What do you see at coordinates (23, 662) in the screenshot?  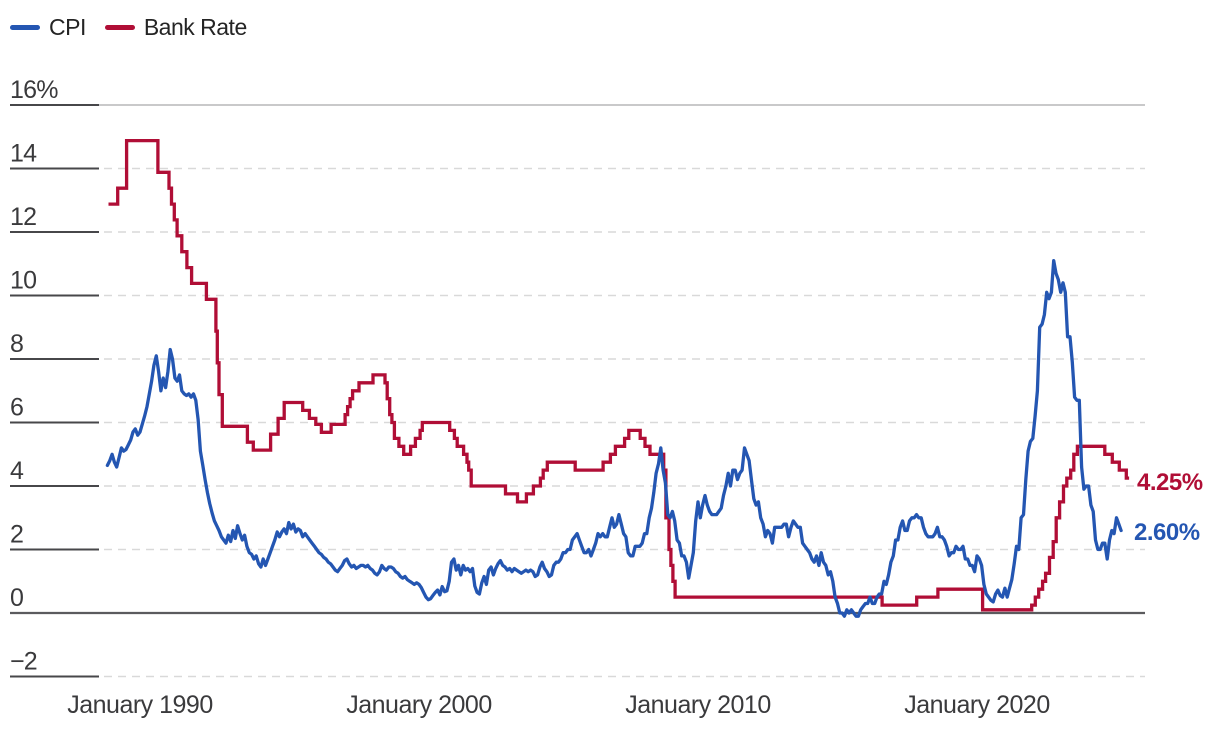 I see `y-tick-label: −2` at bounding box center [23, 662].